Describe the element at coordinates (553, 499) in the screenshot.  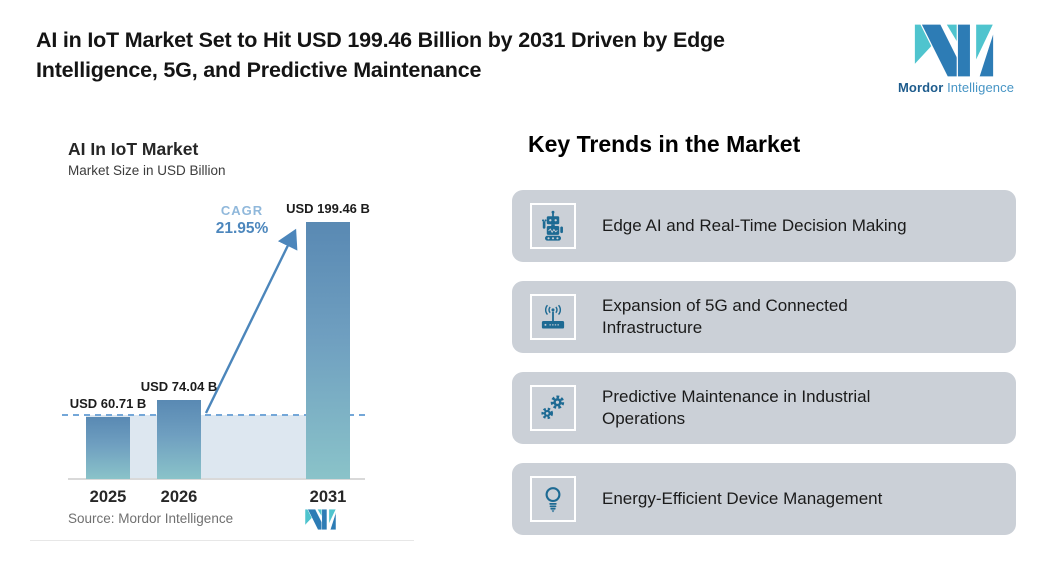
I see `lightbulb-icon` at that location.